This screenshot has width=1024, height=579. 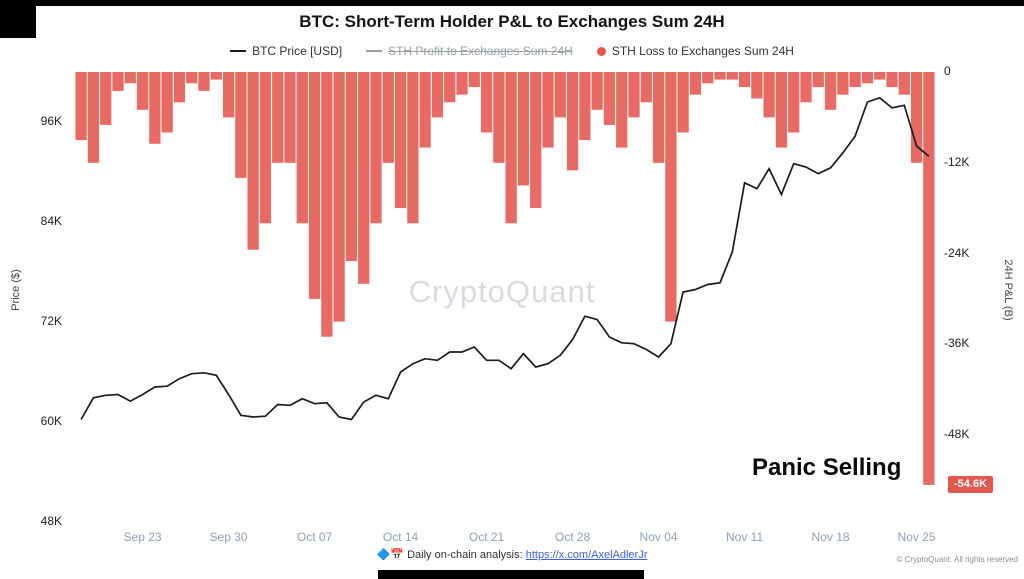 I want to click on dot-swatch-icon, so click(x=601, y=51).